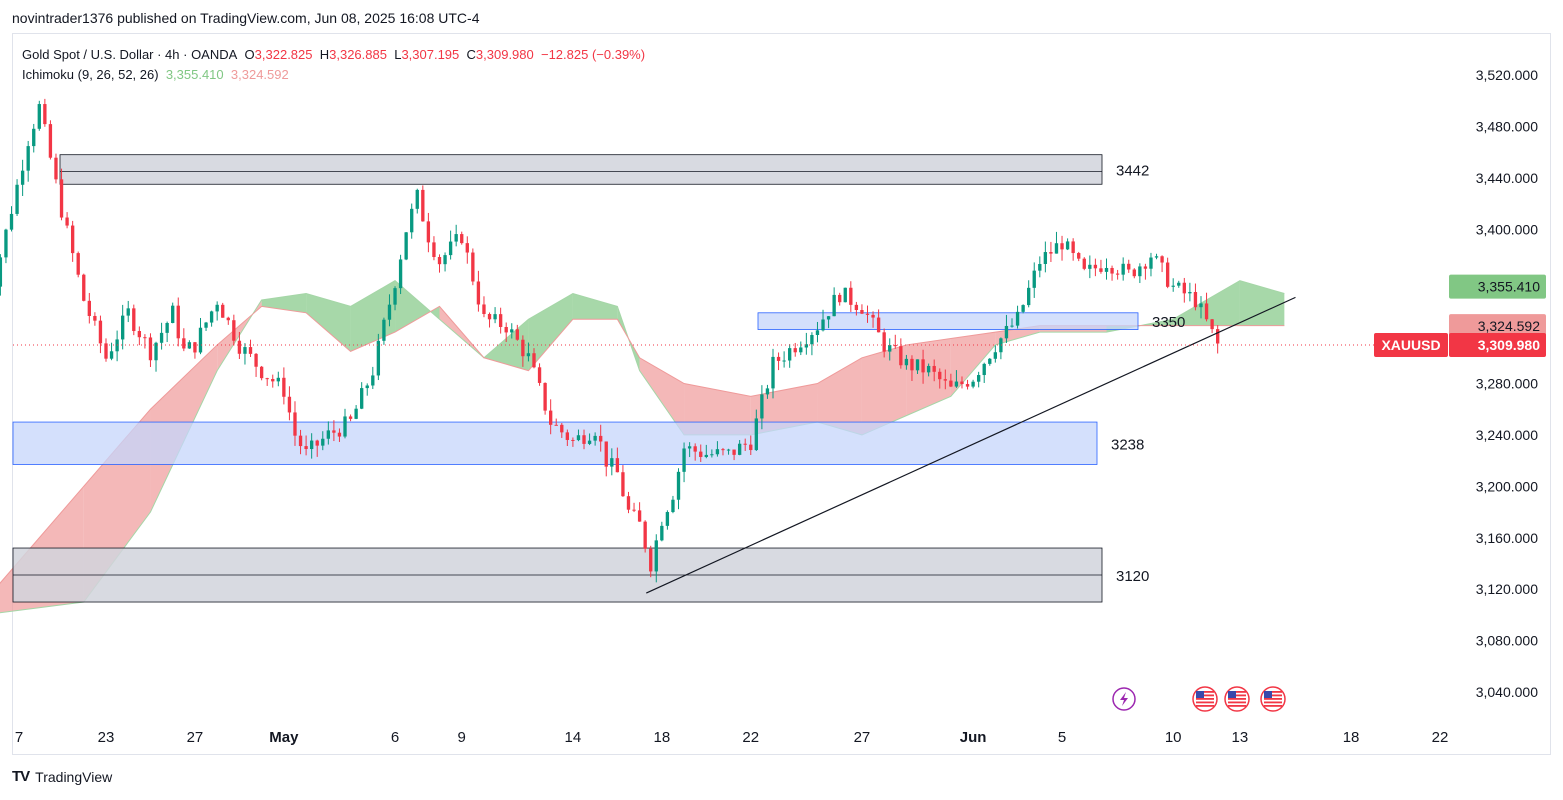 The height and width of the screenshot is (800, 1563). Describe the element at coordinates (430, 54) in the screenshot. I see `low-value: 3,307.195` at that location.